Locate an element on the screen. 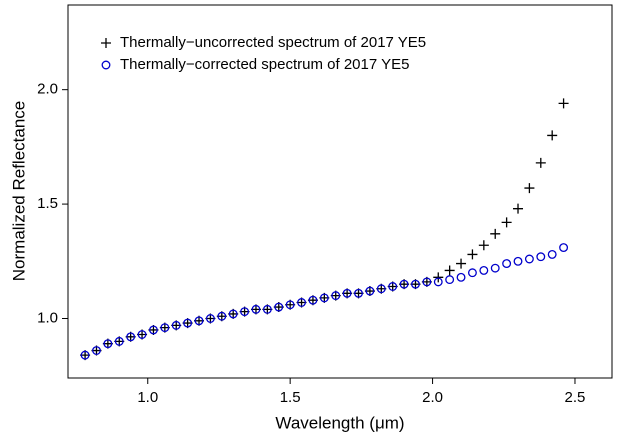  x-tick-label: 2.0 is located at coordinates (432, 397).